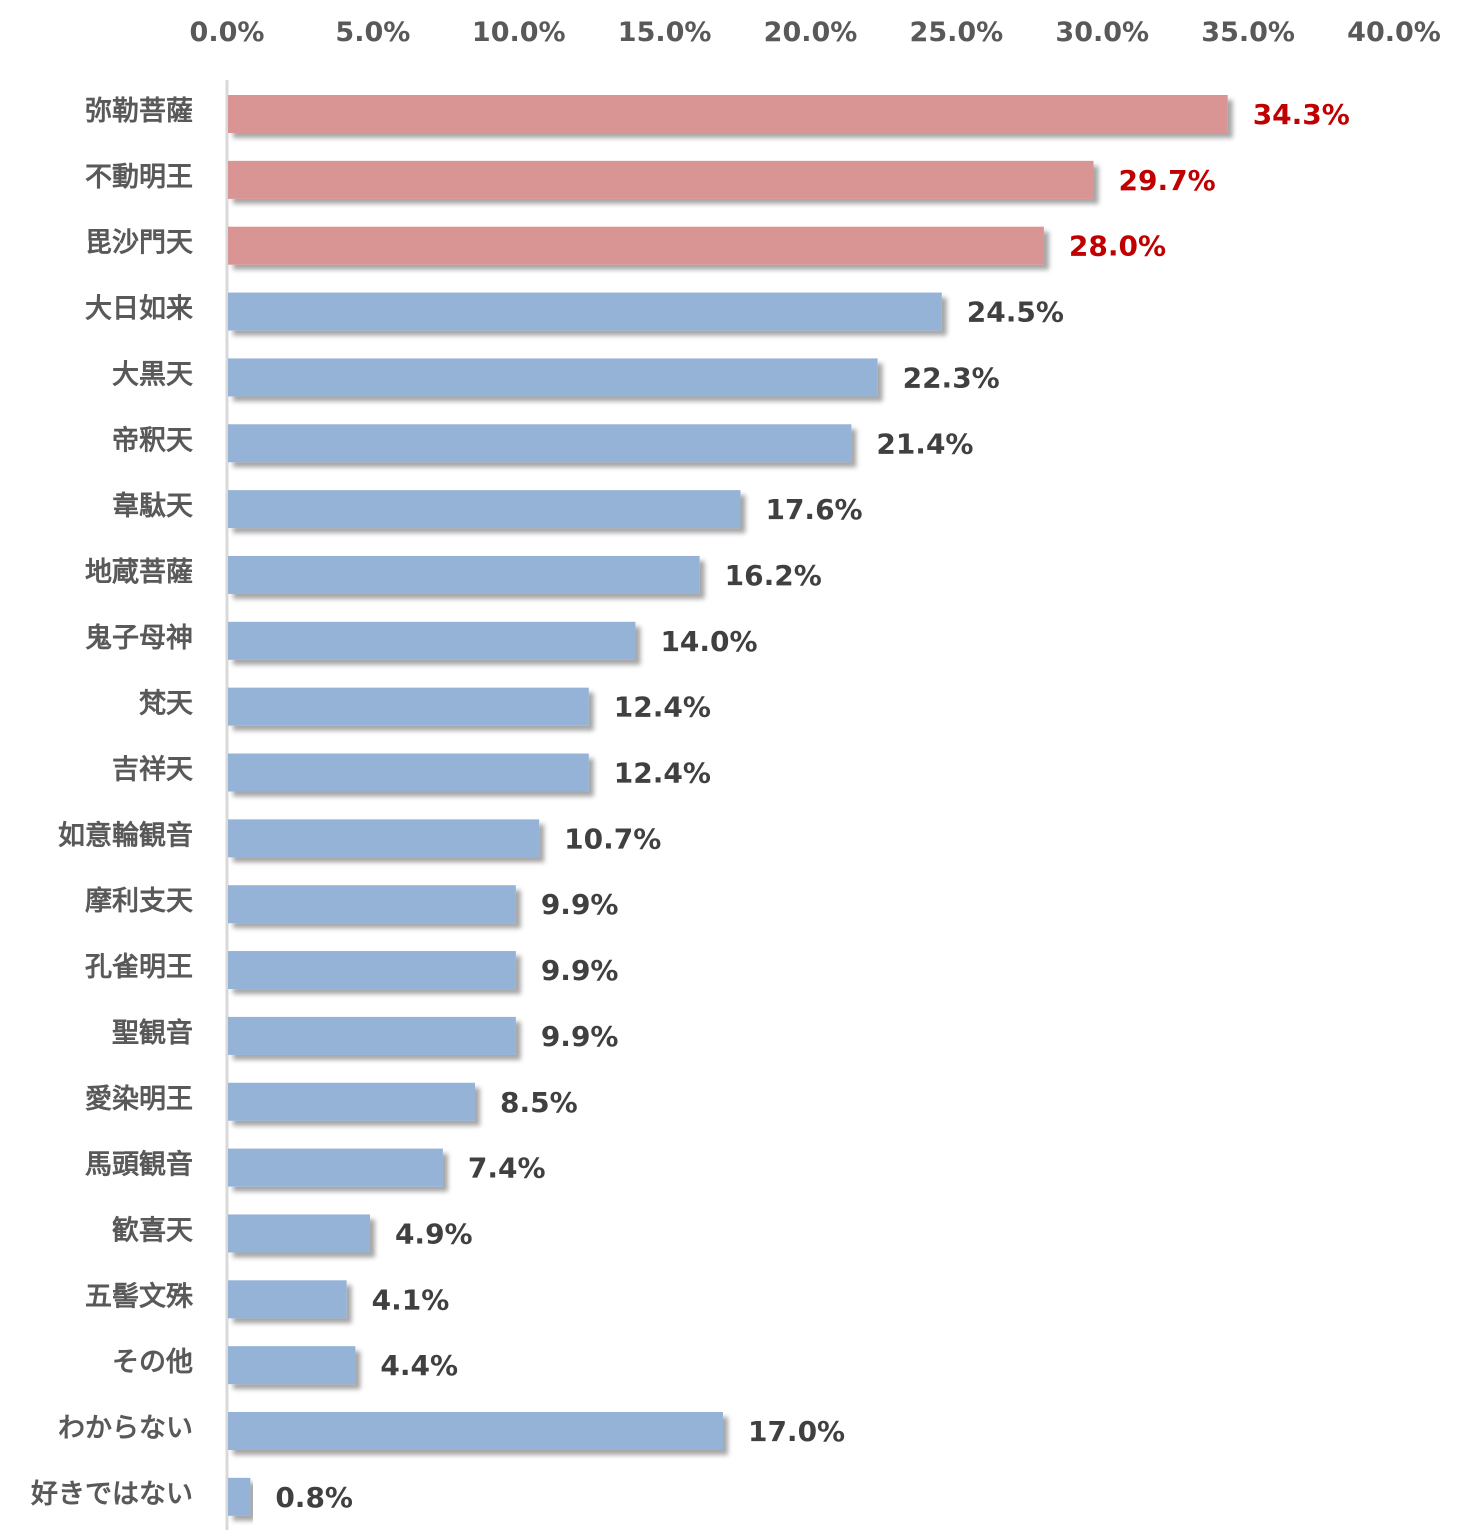  Describe the element at coordinates (1248, 32) in the screenshot. I see `x-tick-label: 35.0%` at that location.